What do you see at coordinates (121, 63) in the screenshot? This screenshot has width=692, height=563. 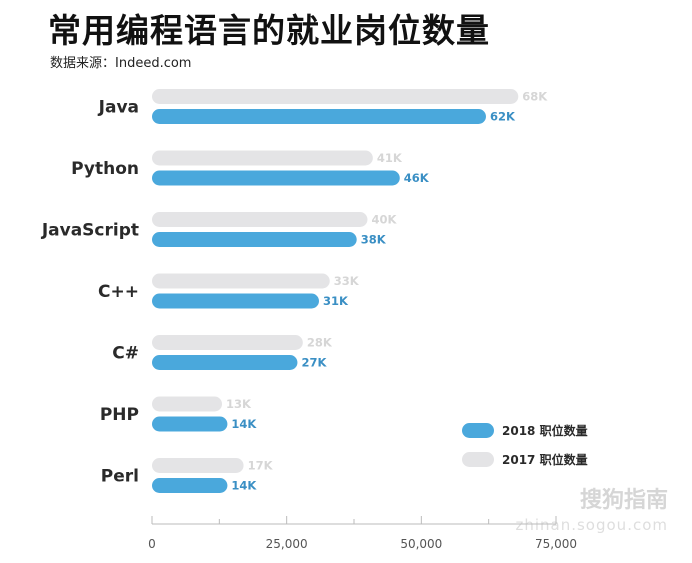 I see `chart-source: 数据来源：Indeed.com` at bounding box center [121, 63].